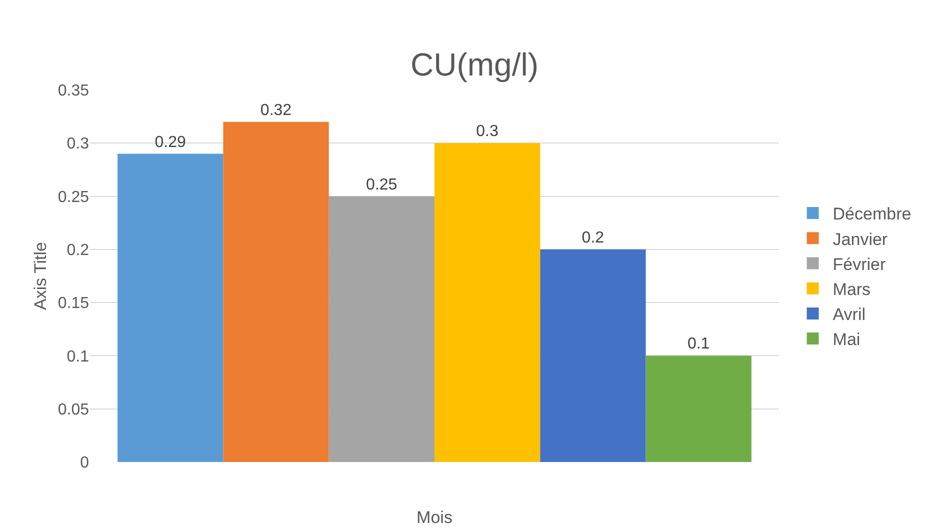 The height and width of the screenshot is (532, 949). Describe the element at coordinates (872, 214) in the screenshot. I see `legend-label: Décembre` at that location.